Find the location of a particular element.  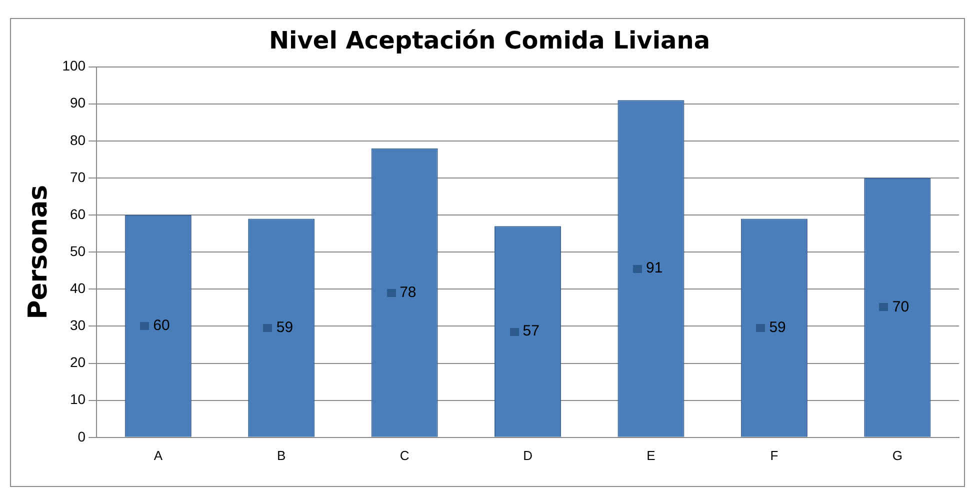

x-tick-label: G is located at coordinates (897, 455).